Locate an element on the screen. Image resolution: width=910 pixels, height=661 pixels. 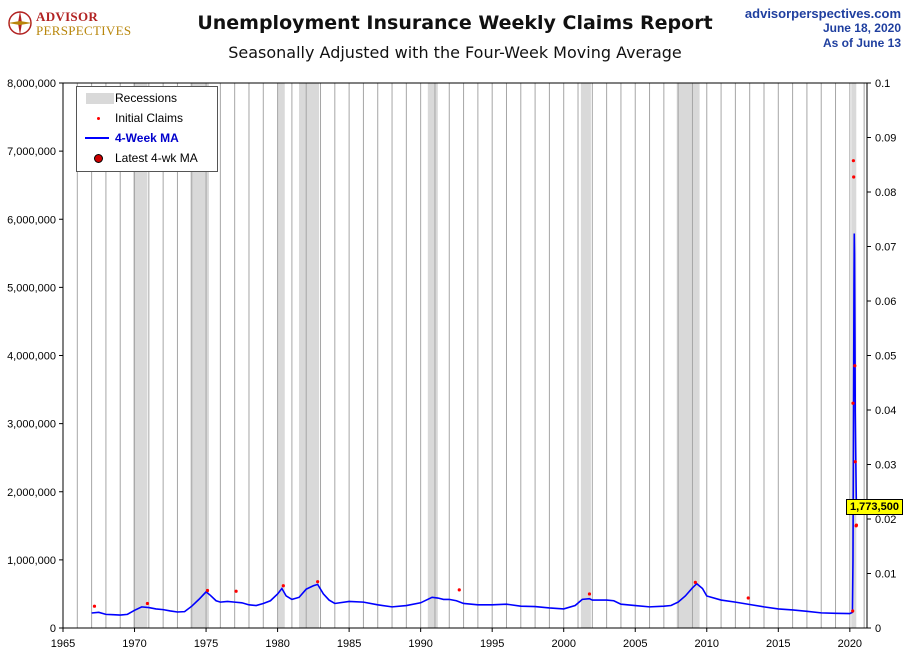
x-tick-label: 1985 is located at coordinates (349, 644).